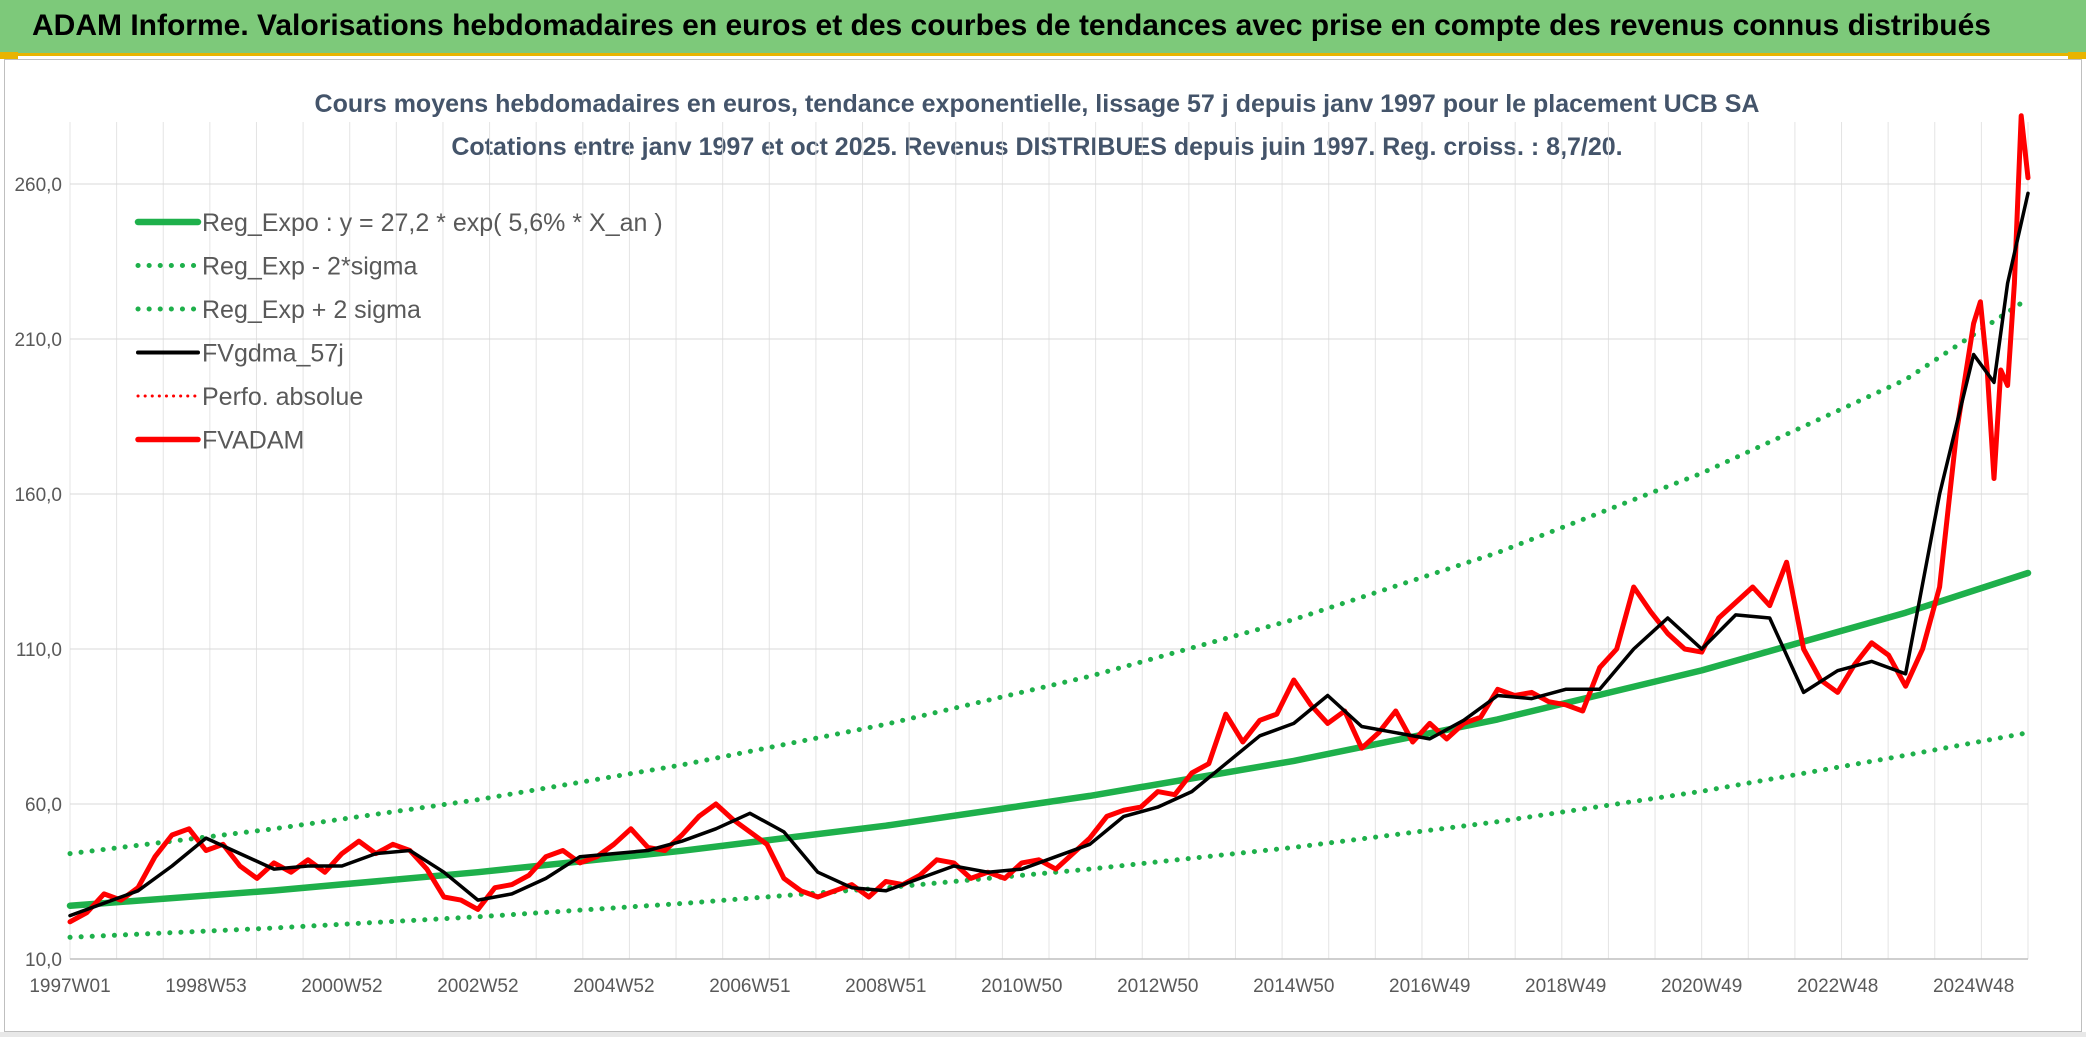  I want to click on legend-label: Reg_Exp + 2 sigma, so click(311, 310).